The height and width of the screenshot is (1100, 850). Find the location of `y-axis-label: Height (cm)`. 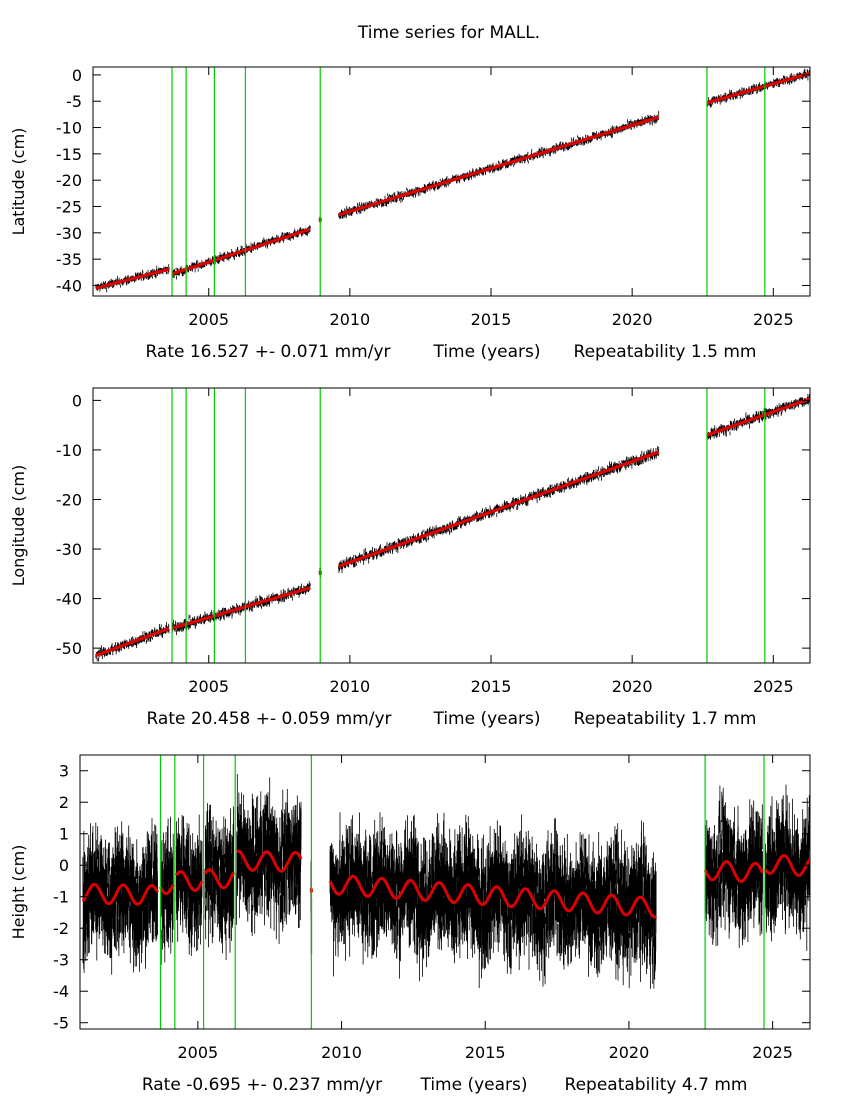

y-axis-label: Height (cm) is located at coordinates (18, 892).